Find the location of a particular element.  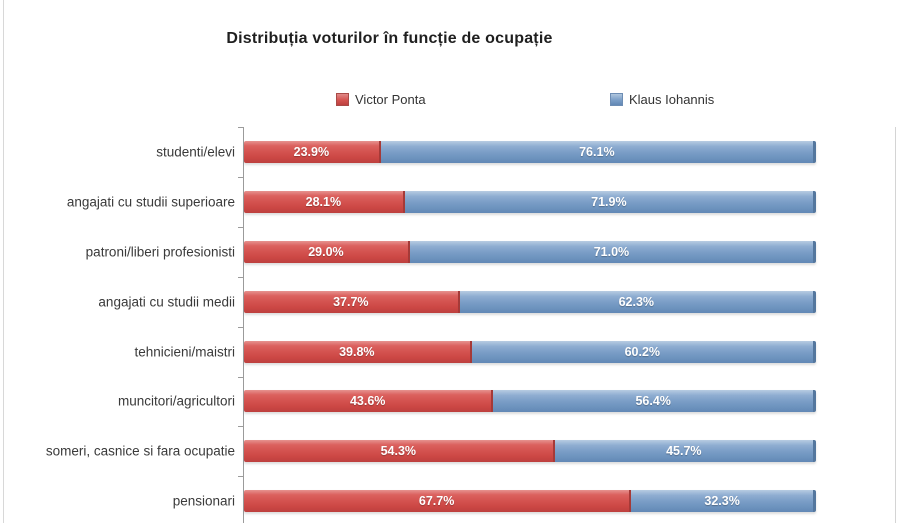

bar-row: 37.7% 62.3% is located at coordinates (530, 302).